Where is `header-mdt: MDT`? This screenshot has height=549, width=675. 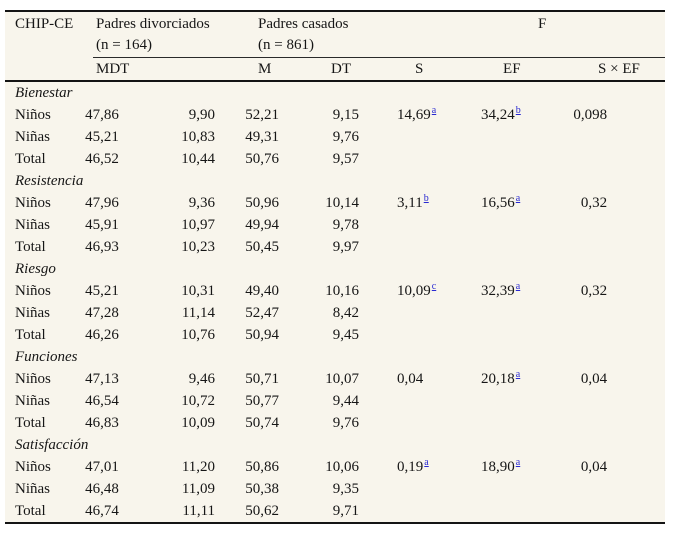 header-mdt: MDT is located at coordinates (152, 69).